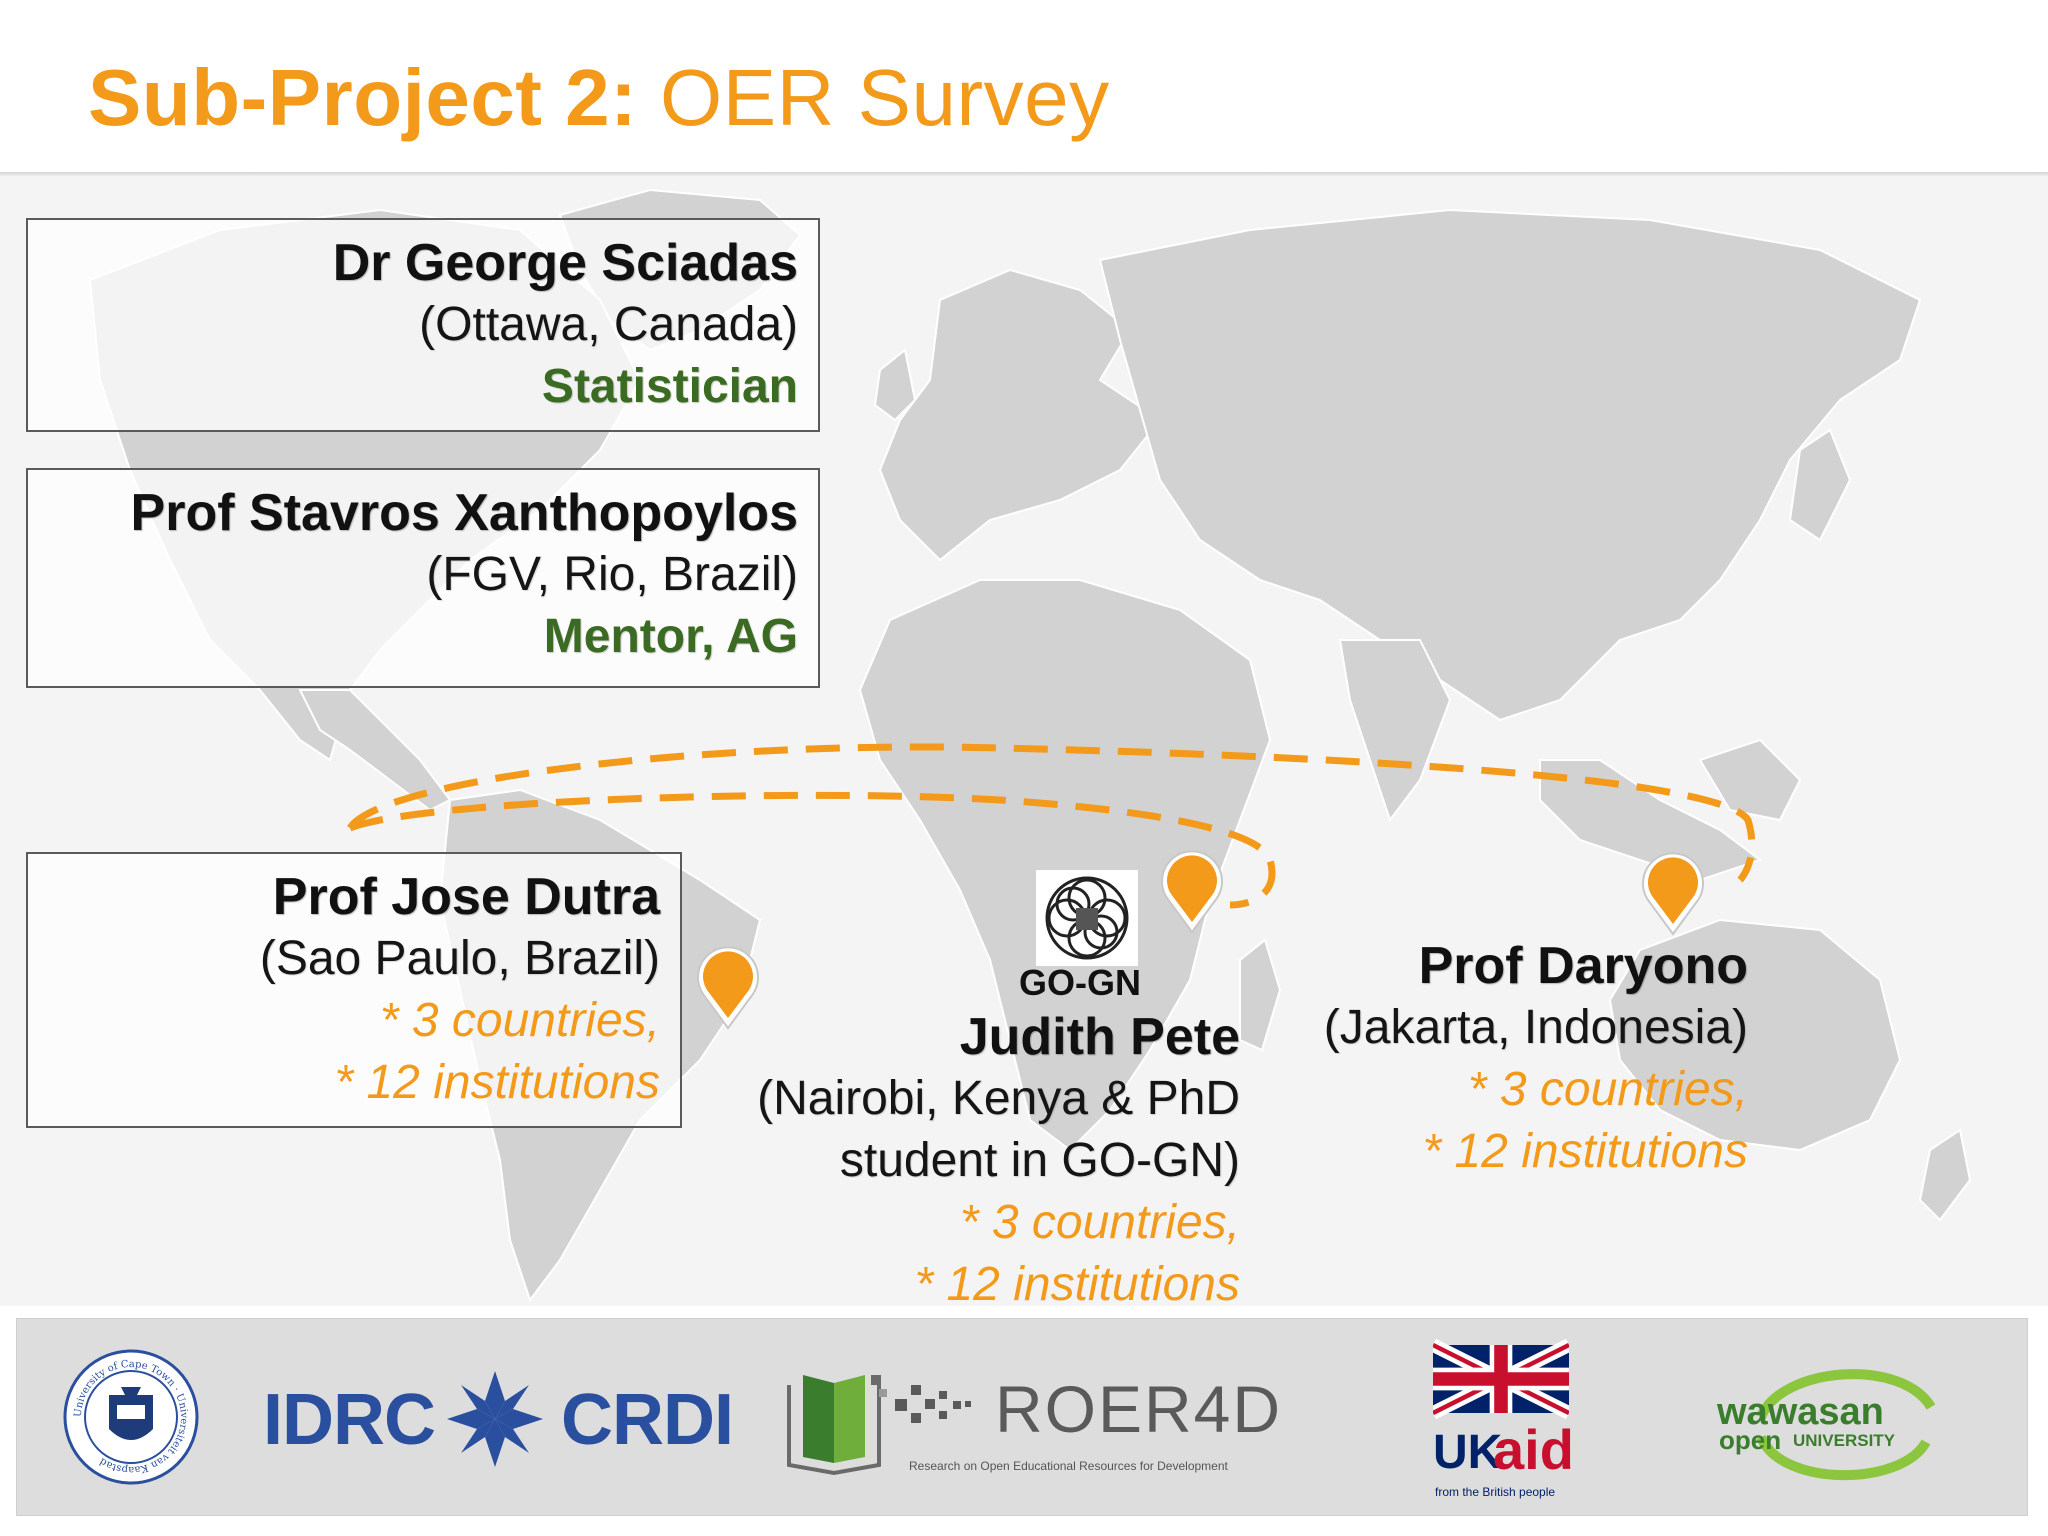 The image size is (2048, 1536). What do you see at coordinates (998, 1098) in the screenshot?
I see `person-location-line1: (Nairobi, Kenya & PhD` at bounding box center [998, 1098].